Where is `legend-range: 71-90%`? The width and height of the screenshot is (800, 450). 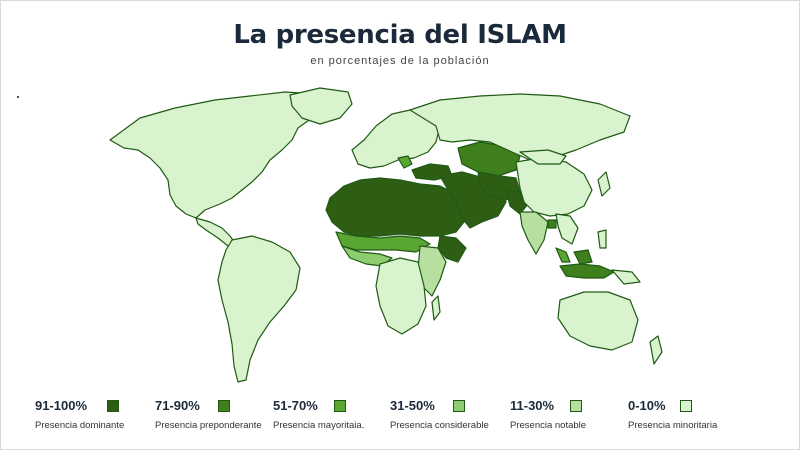 legend-range: 71-90% is located at coordinates (177, 405).